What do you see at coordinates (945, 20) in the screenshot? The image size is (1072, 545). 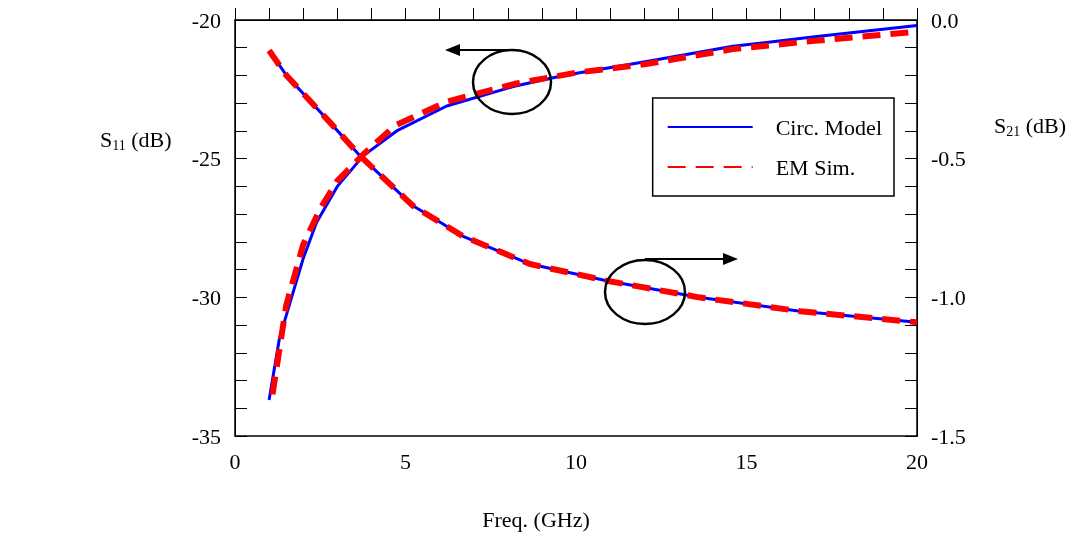 I see `y2-tick-label: 0.0` at bounding box center [945, 20].